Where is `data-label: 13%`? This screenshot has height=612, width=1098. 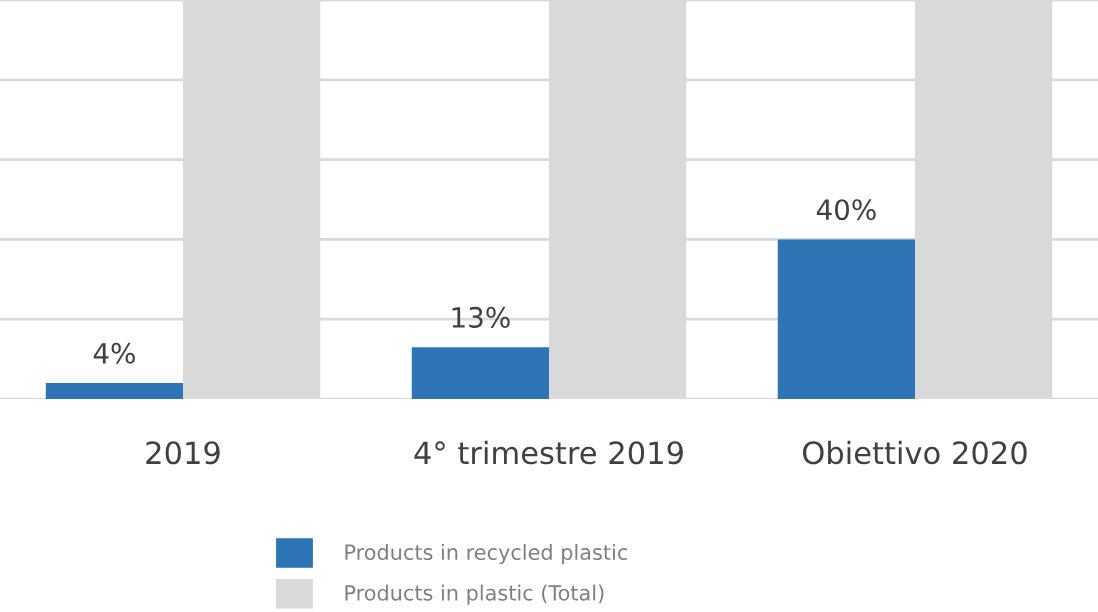
data-label: 13% is located at coordinates (481, 317).